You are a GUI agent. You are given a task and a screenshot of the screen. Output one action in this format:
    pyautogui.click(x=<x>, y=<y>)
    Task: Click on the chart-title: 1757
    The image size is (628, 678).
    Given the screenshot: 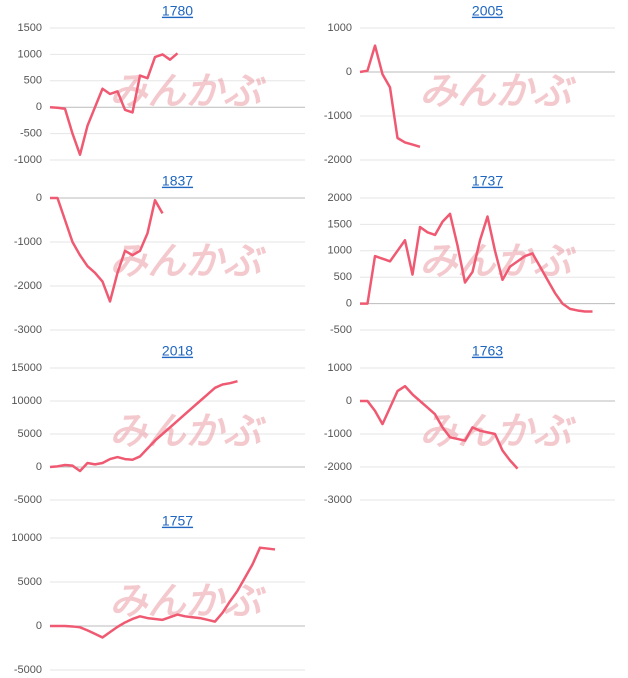 What is the action you would take?
    pyautogui.click(x=177, y=521)
    